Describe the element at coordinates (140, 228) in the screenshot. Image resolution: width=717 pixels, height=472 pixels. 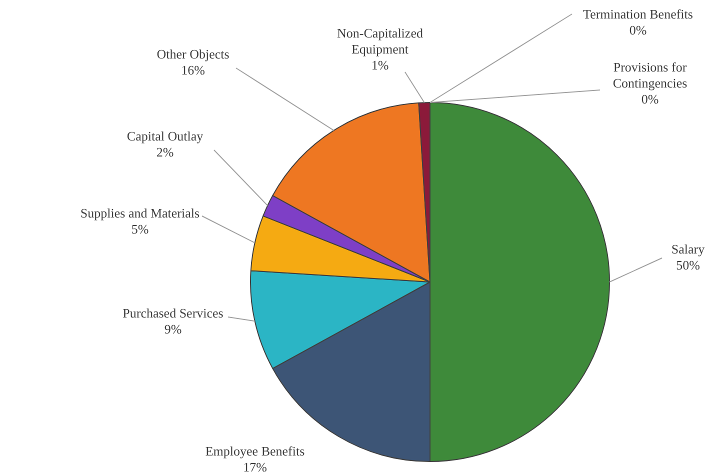
I see `data-label: 5%` at that location.